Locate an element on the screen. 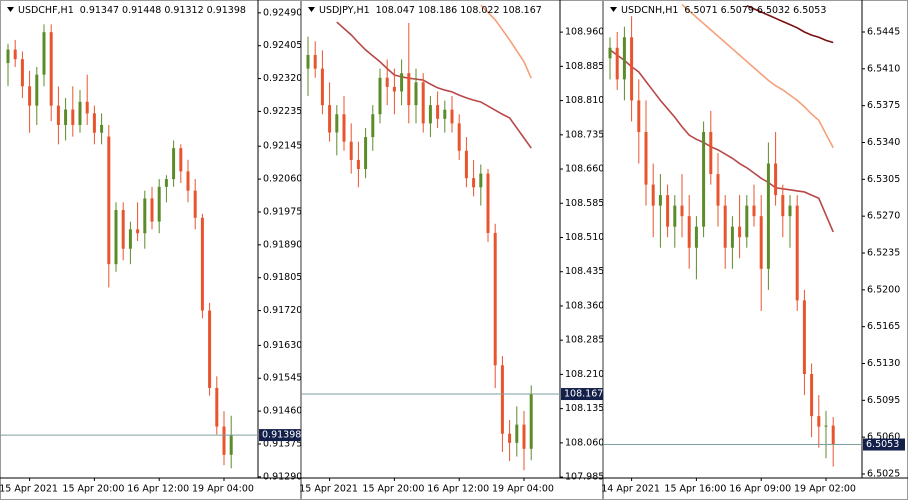  y-tick-label: 108.135 is located at coordinates (584, 408).